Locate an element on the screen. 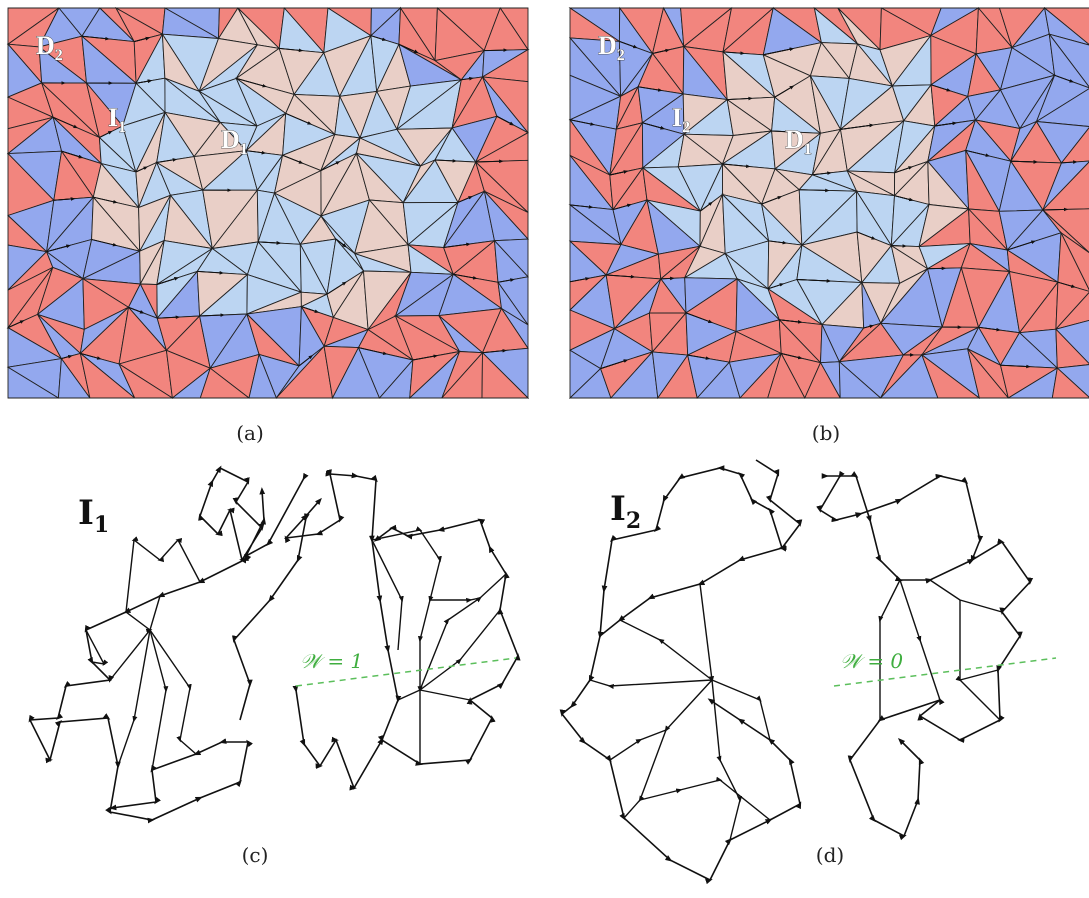 The height and width of the screenshot is (898, 1089). panel-a-d2-label: D2 is located at coordinates (49, 47).